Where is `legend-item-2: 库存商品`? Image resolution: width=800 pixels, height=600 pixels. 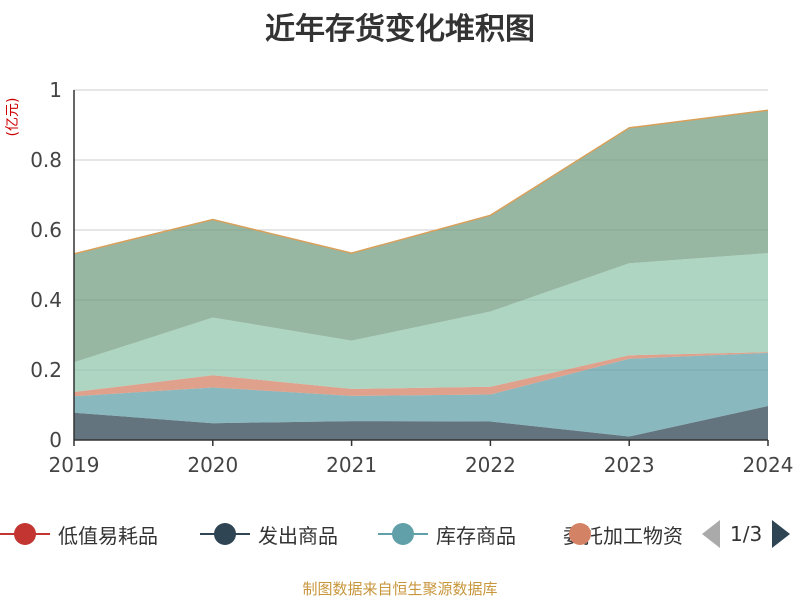 legend-item-2: 库存商品 is located at coordinates (447, 534).